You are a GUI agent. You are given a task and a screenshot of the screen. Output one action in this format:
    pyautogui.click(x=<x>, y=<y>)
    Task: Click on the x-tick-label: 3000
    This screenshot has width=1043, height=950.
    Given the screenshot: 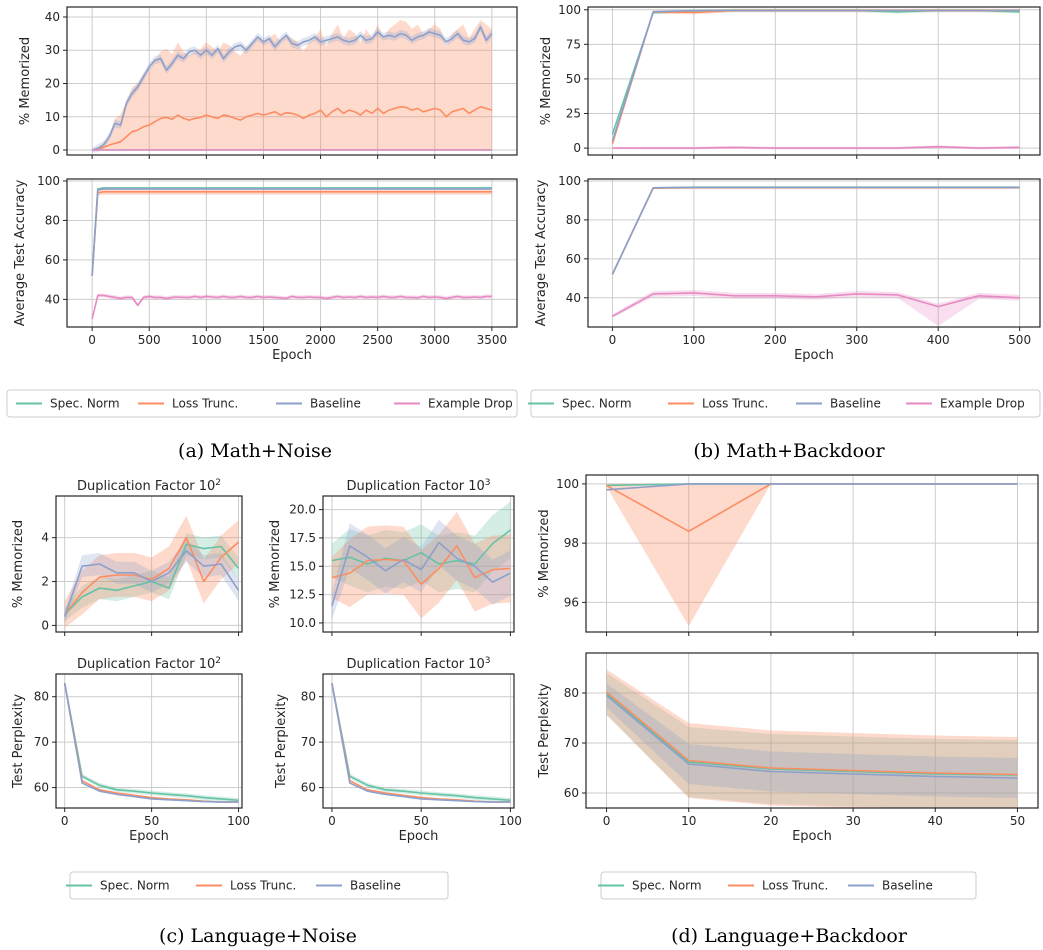 What is the action you would take?
    pyautogui.click(x=434, y=340)
    